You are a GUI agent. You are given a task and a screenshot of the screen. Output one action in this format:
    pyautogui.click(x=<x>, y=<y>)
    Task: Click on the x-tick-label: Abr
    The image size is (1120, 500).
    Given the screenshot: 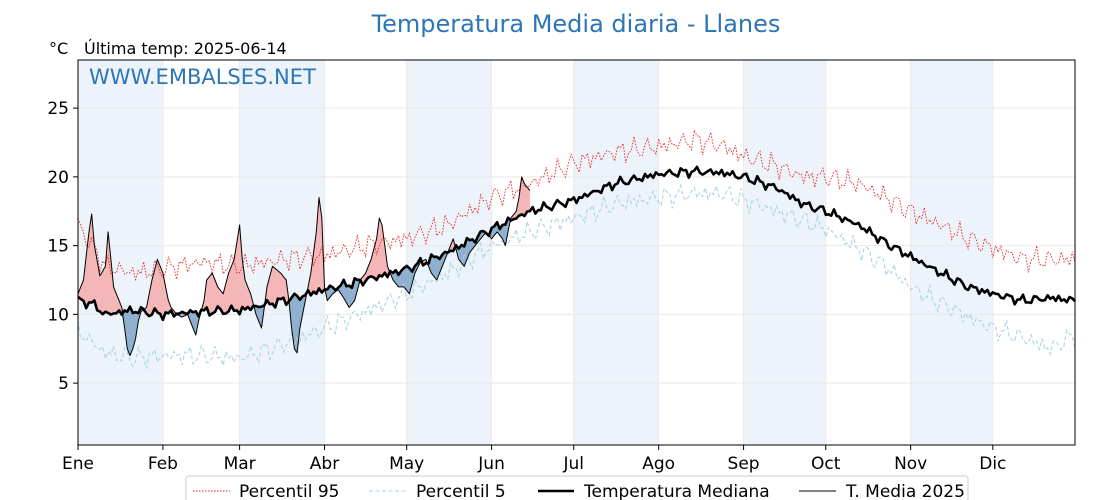 What is the action you would take?
    pyautogui.click(x=324, y=464)
    